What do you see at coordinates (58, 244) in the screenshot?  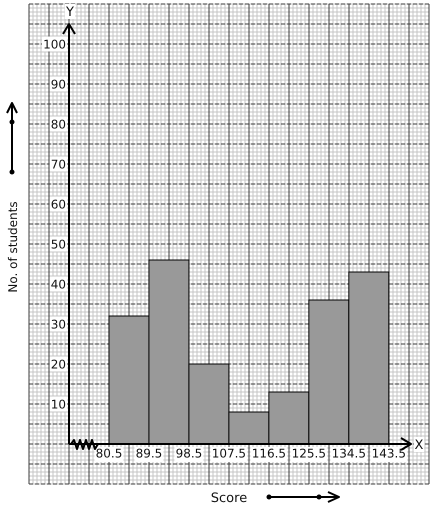 I see `y-tick-label: 50` at bounding box center [58, 244].